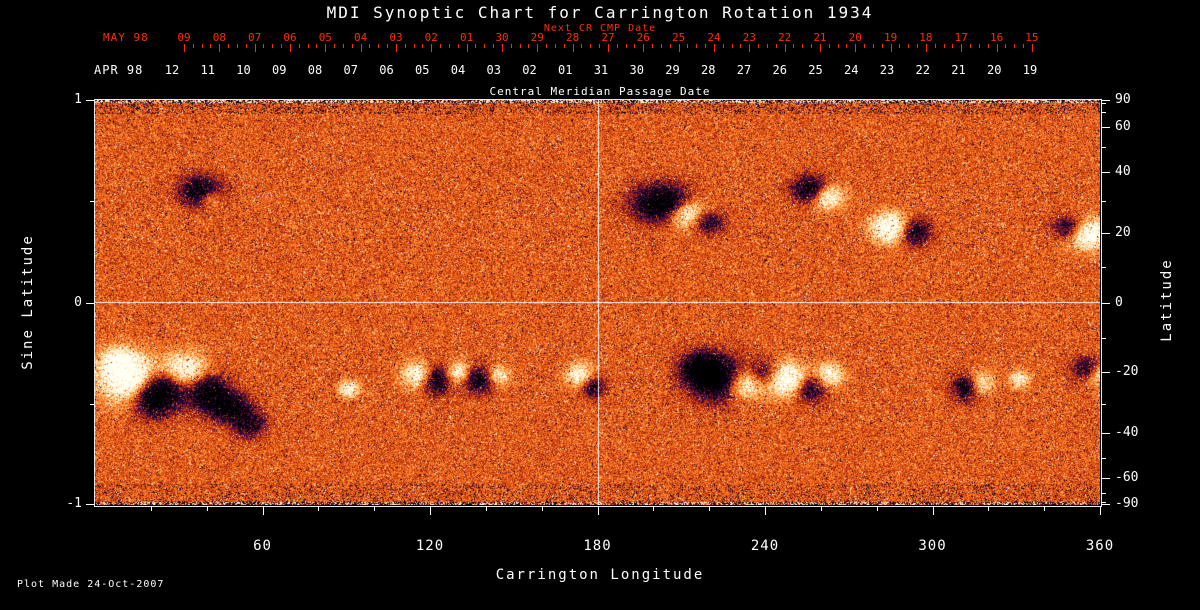 The width and height of the screenshot is (1200, 610). What do you see at coordinates (255, 37) in the screenshot?
I see `next-cr-day-label: 07` at bounding box center [255, 37].